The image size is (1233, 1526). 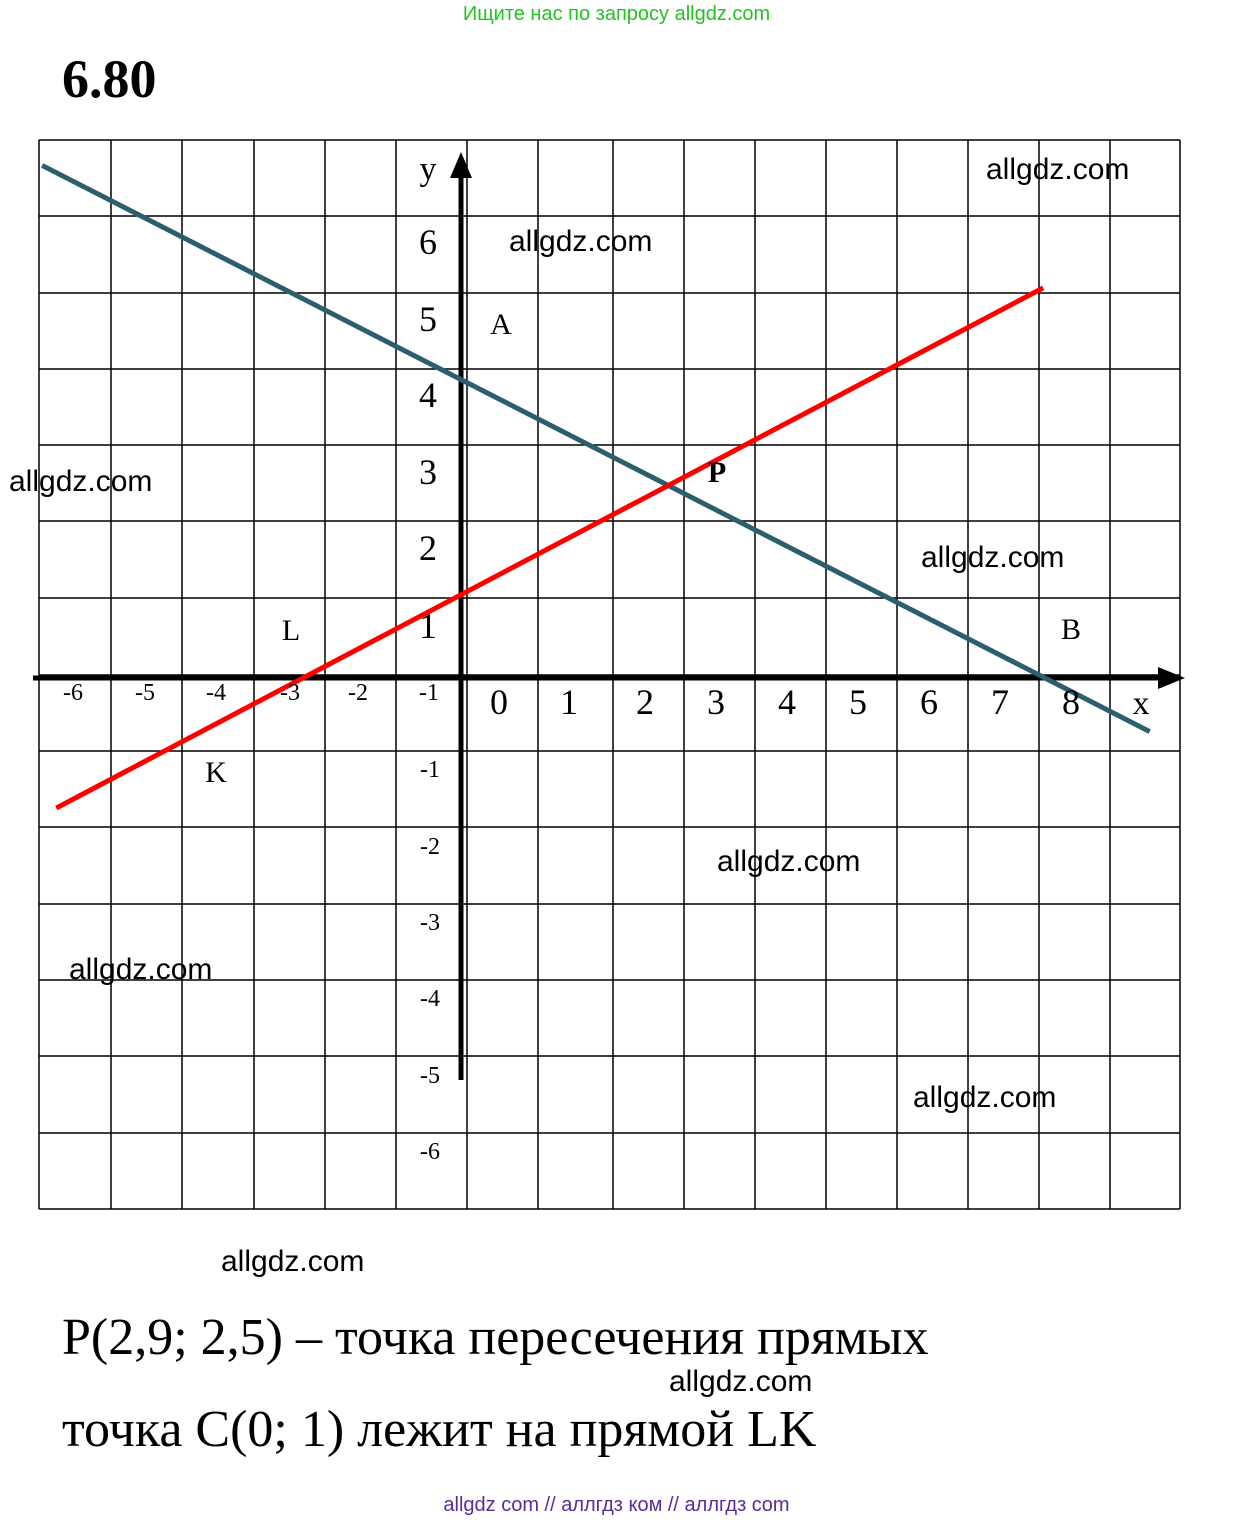 I want to click on y-tick-label: -3, so click(x=430, y=923).